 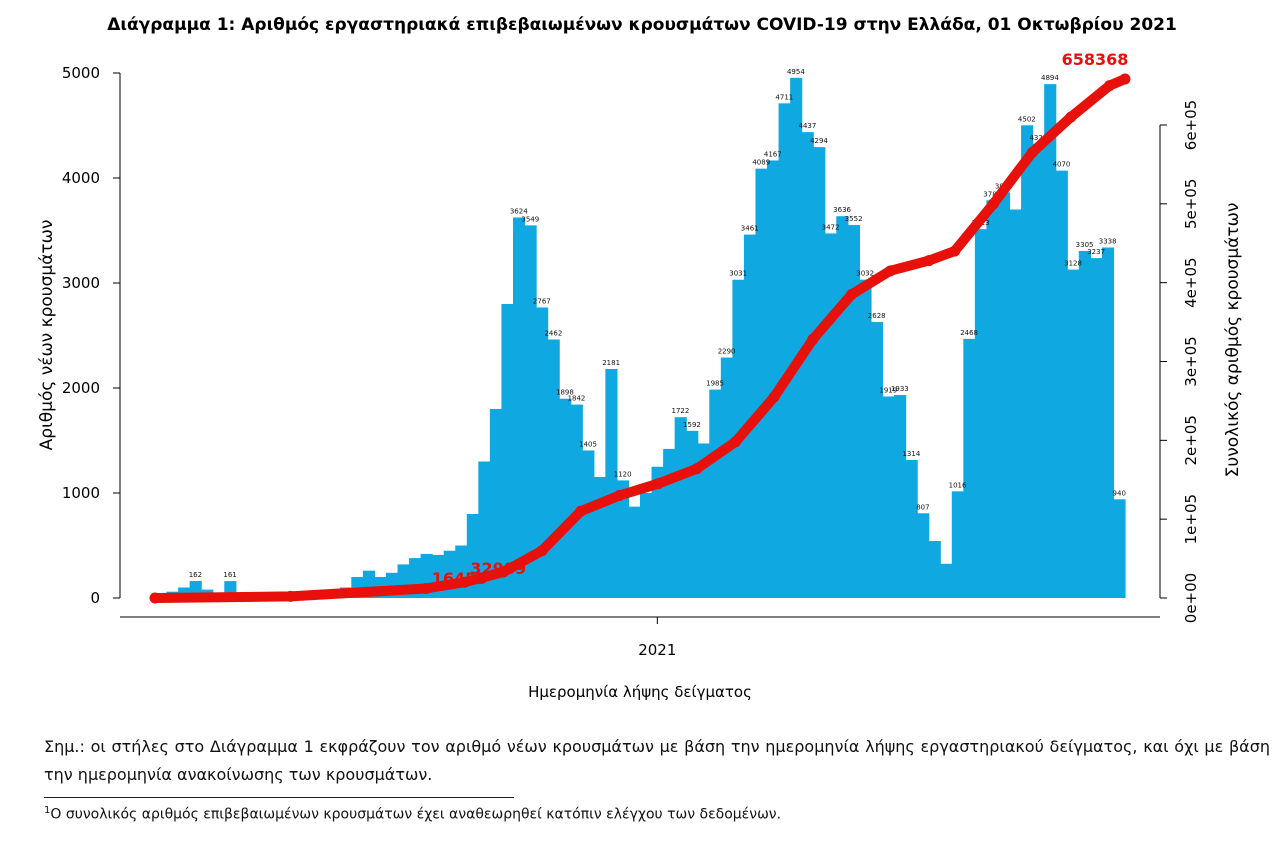 I want to click on y-tick-label: 4000, so click(x=81, y=178).